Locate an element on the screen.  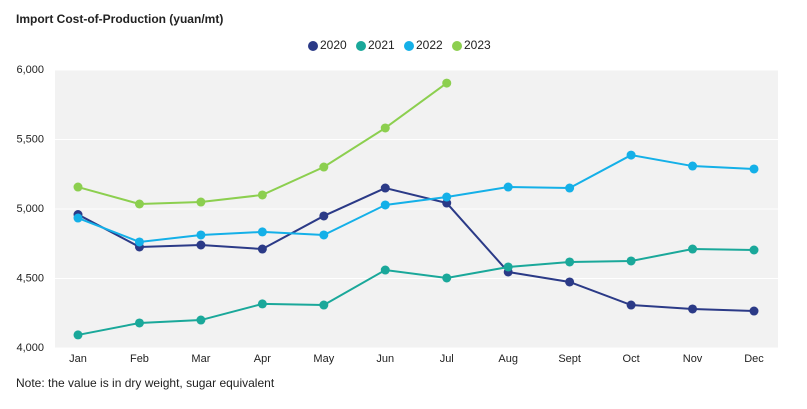
x-tick-label: Jan is located at coordinates (78, 359).